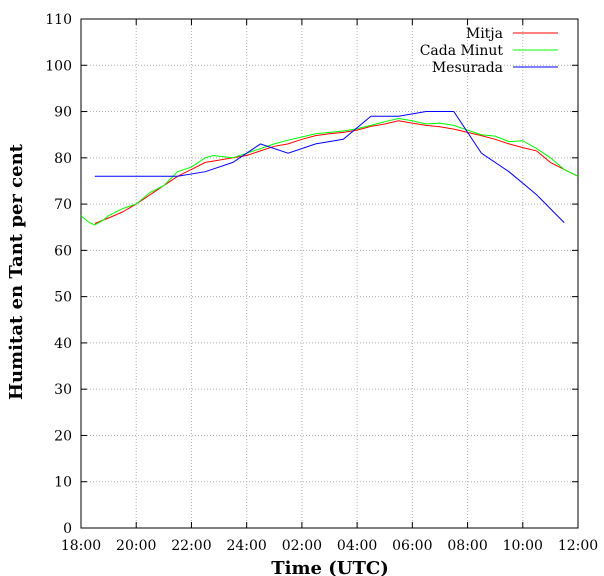  What do you see at coordinates (58, 20) in the screenshot?
I see `y-tick-label: 110` at bounding box center [58, 20].